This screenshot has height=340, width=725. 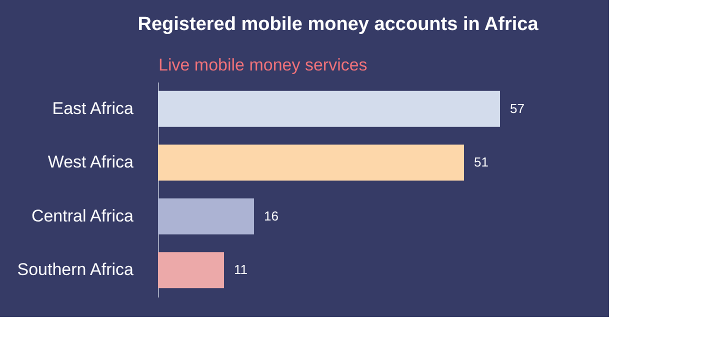 I want to click on data-label: 57, so click(x=517, y=108).